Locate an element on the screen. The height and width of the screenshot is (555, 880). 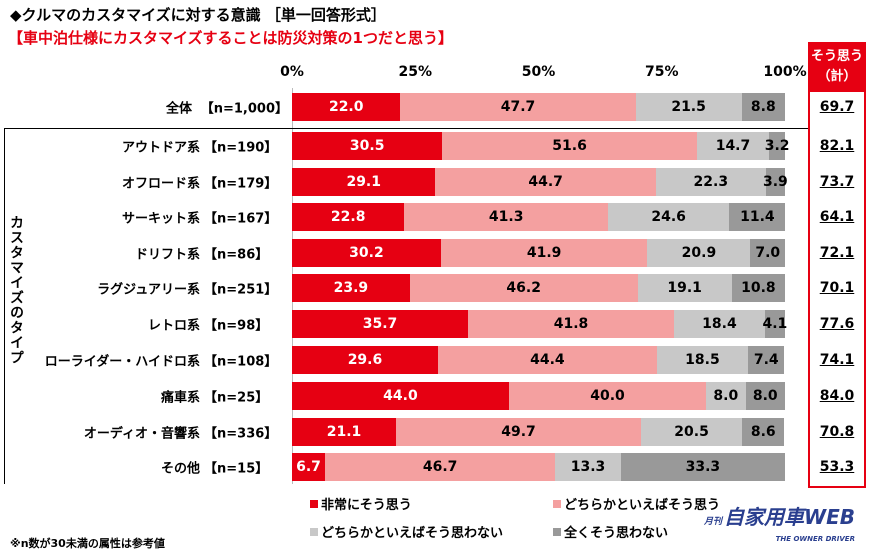
row-label: オフロード系 is located at coordinates (160, 184).